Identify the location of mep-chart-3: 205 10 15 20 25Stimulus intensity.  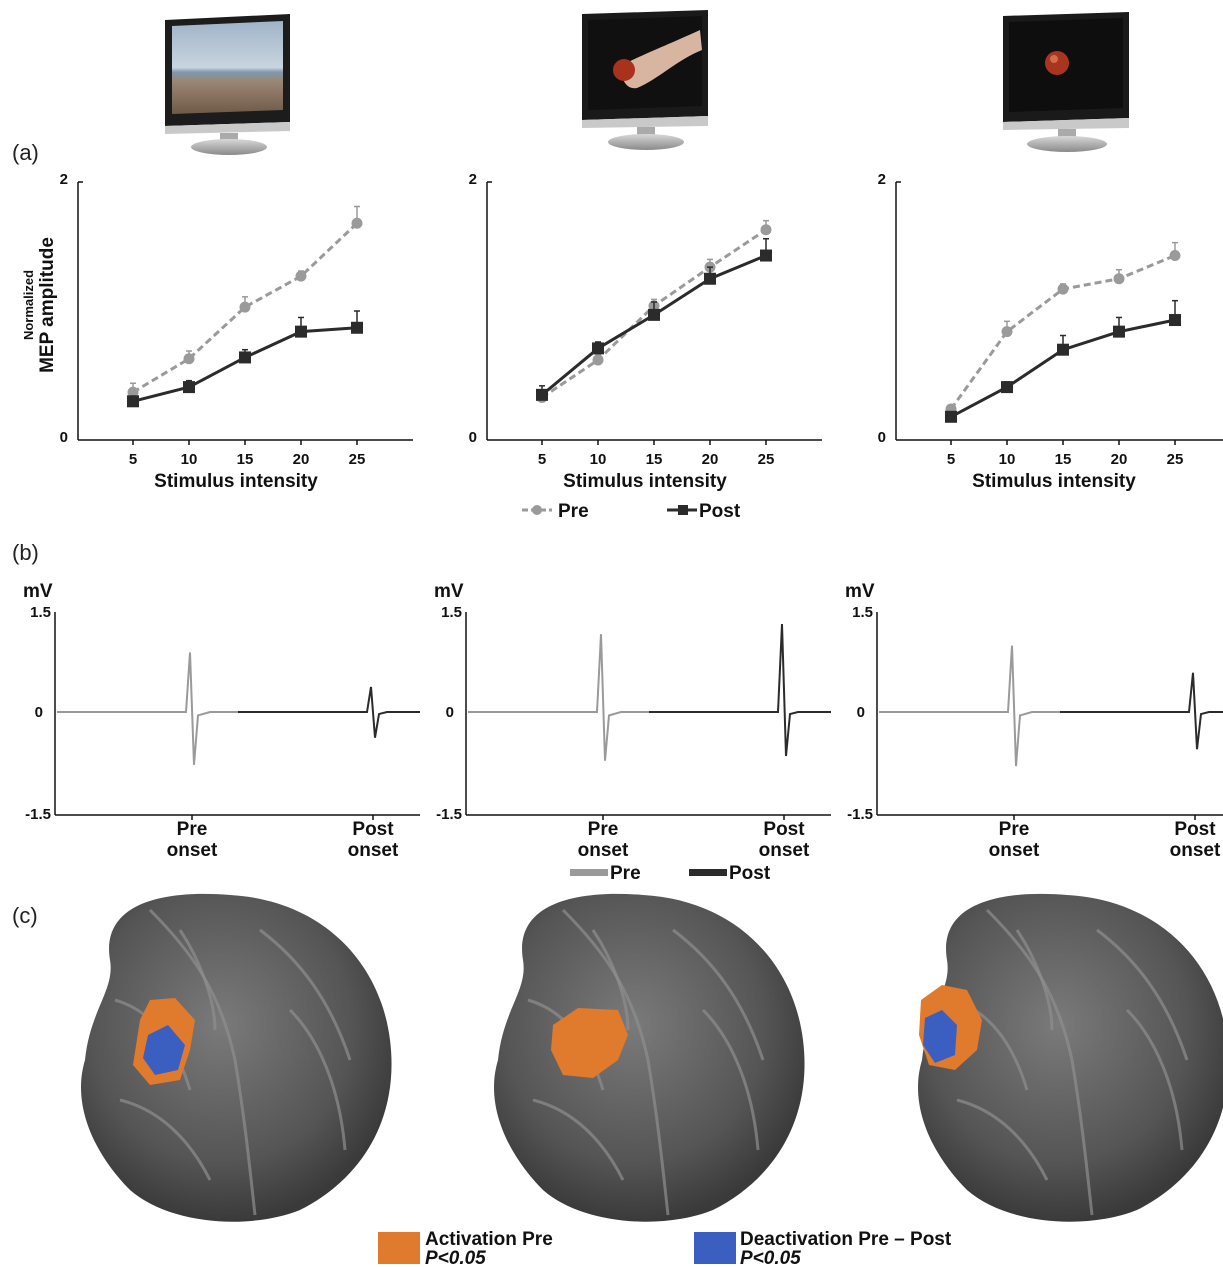
(1050, 331).